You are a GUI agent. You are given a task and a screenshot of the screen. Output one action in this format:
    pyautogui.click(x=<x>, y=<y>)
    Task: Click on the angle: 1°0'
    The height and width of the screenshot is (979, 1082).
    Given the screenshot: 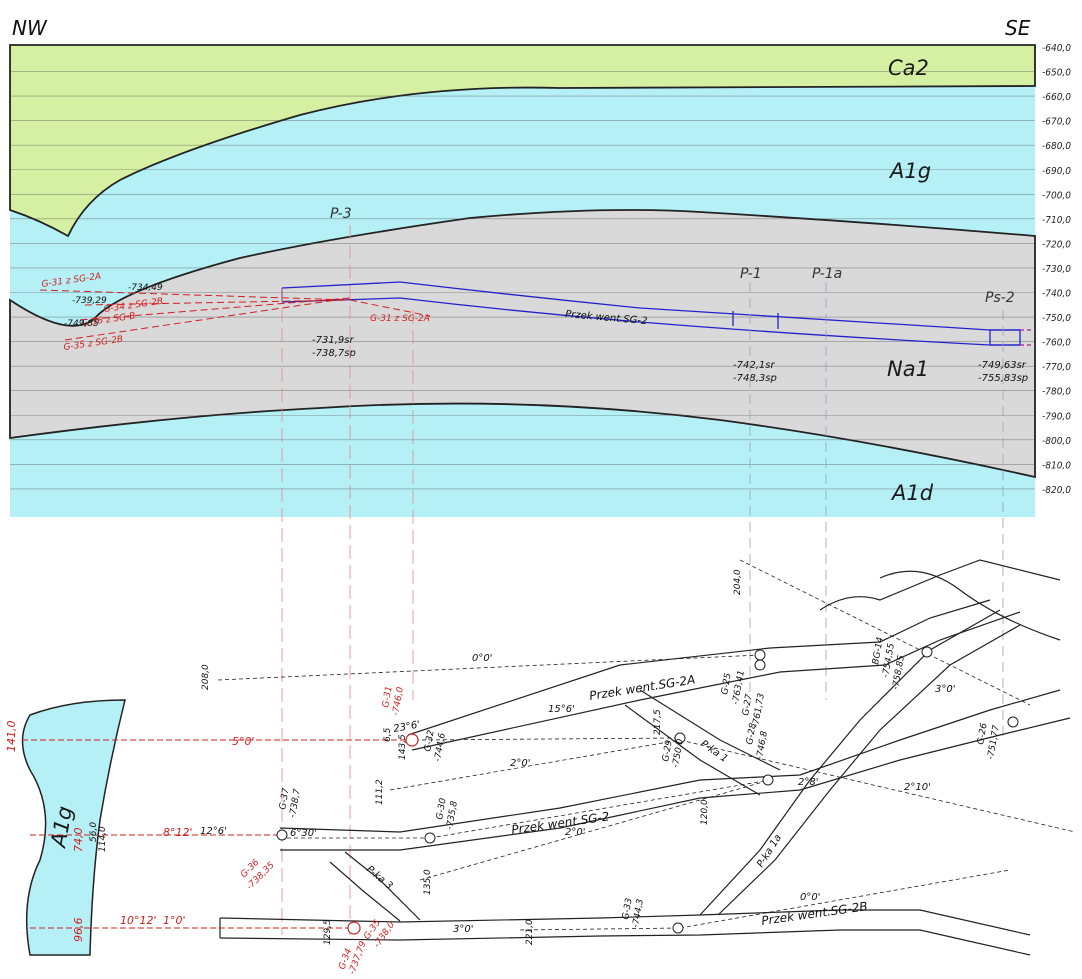 What is the action you would take?
    pyautogui.click(x=174, y=920)
    